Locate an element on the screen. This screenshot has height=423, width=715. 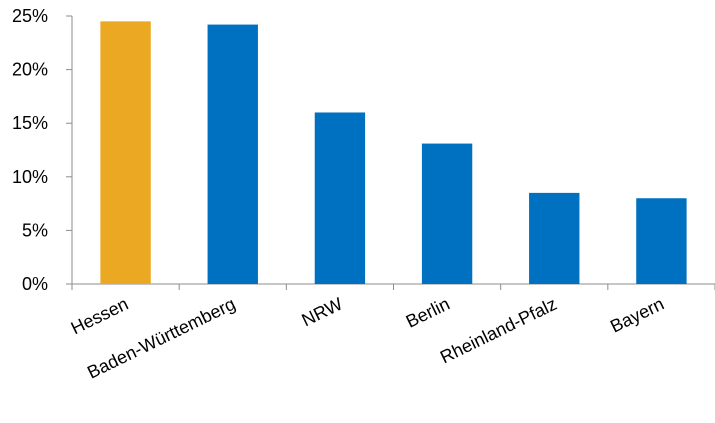
y-tick-label: 5% is located at coordinates (35, 230).